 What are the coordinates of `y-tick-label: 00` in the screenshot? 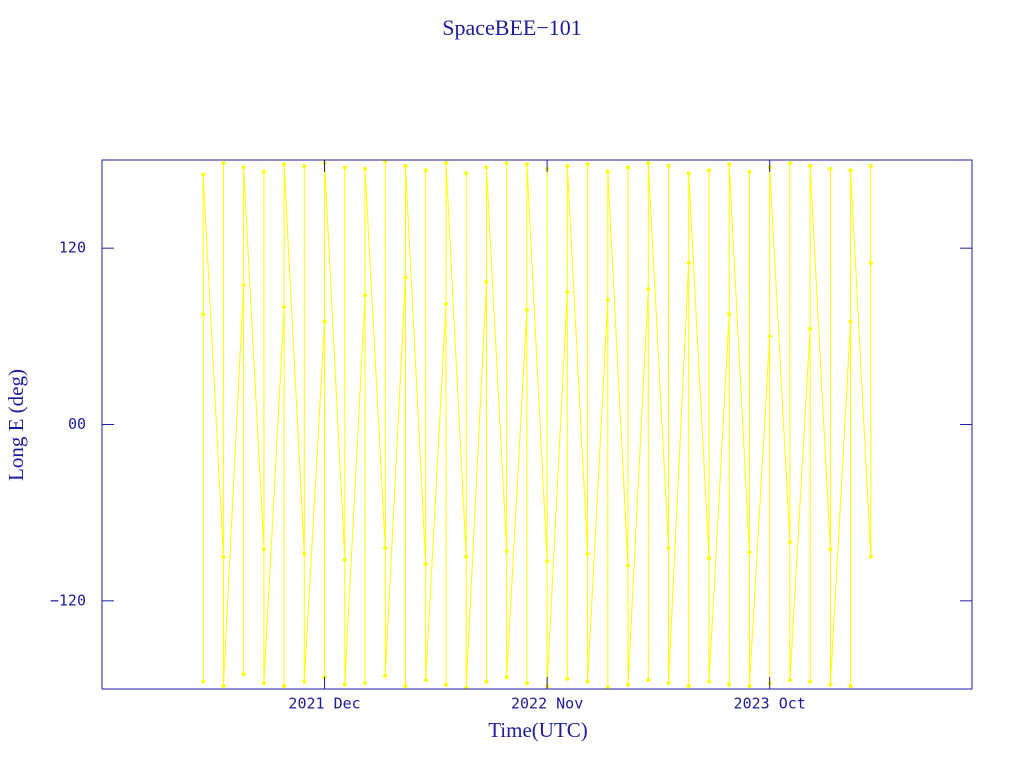 It's located at (77, 424).